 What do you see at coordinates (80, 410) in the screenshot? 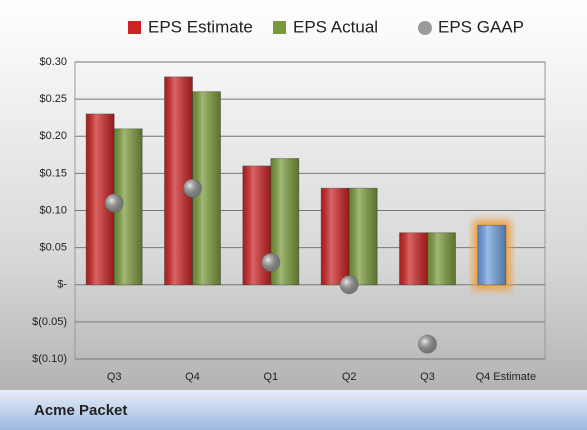
I see `chart-title: Acme Packet` at bounding box center [80, 410].